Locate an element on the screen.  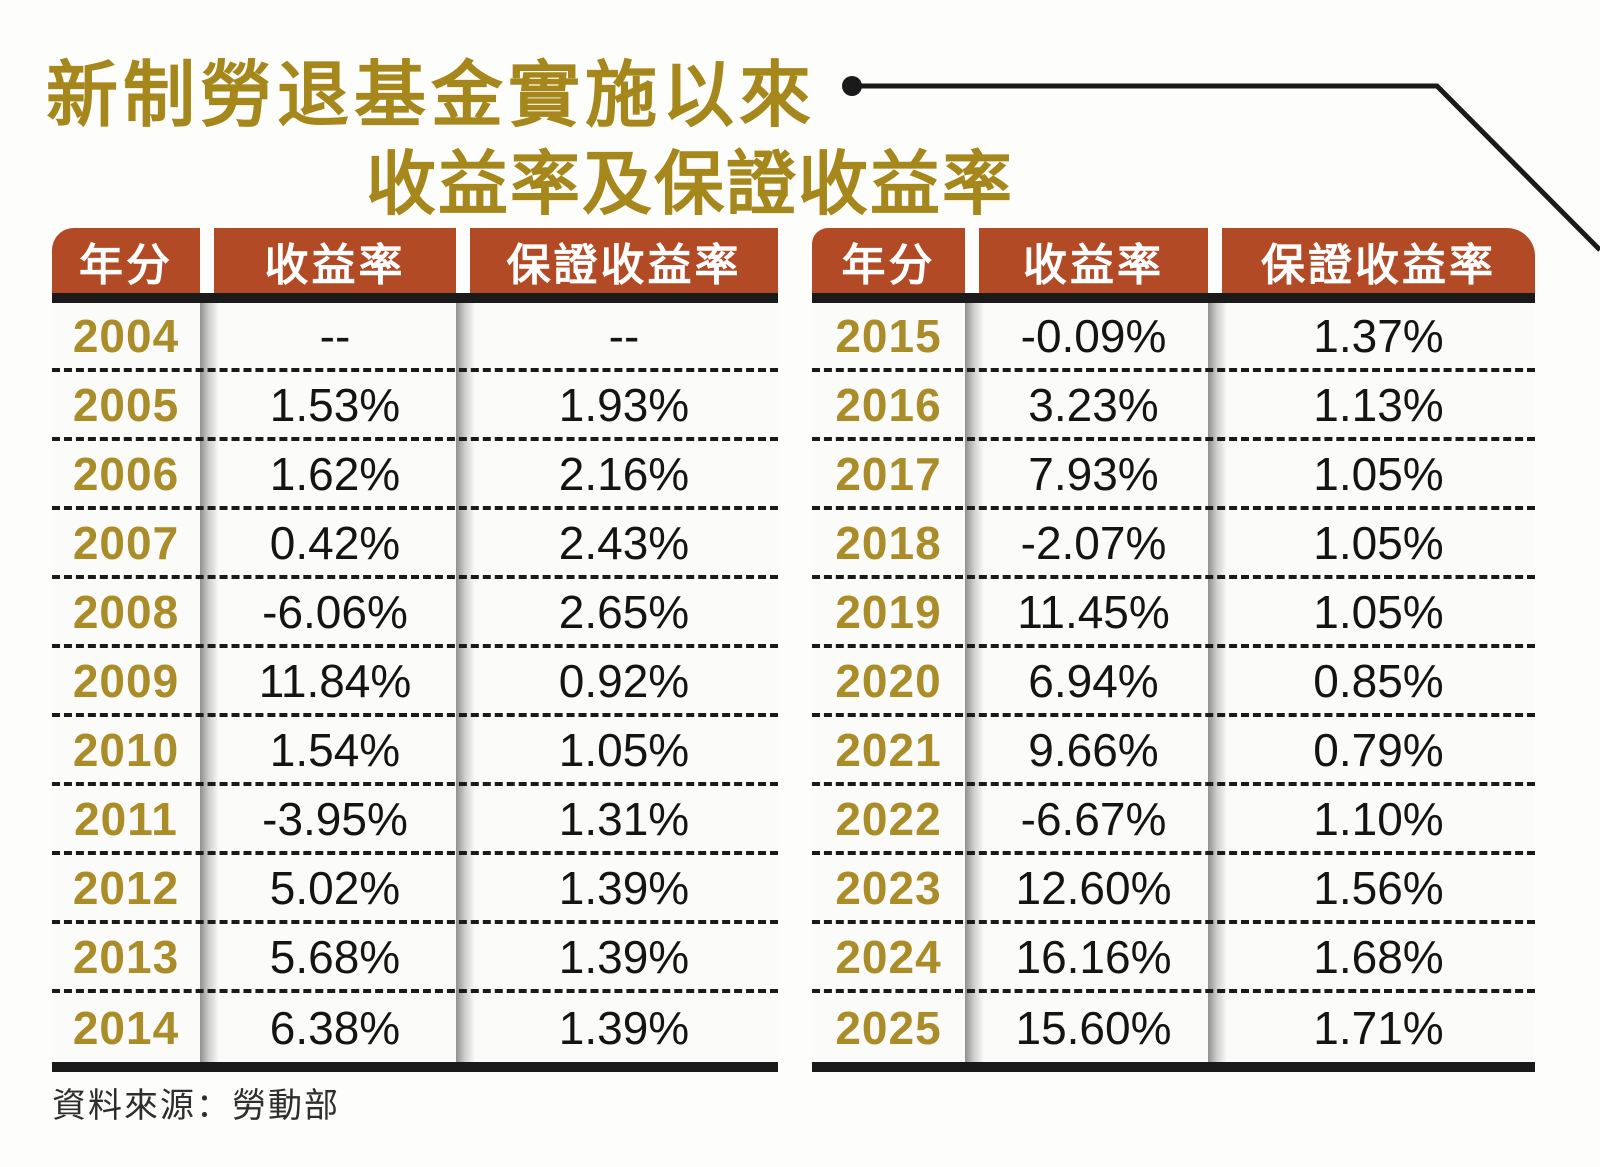
page-title-line1: 新制勞退基金實施以來 is located at coordinates (431, 96).